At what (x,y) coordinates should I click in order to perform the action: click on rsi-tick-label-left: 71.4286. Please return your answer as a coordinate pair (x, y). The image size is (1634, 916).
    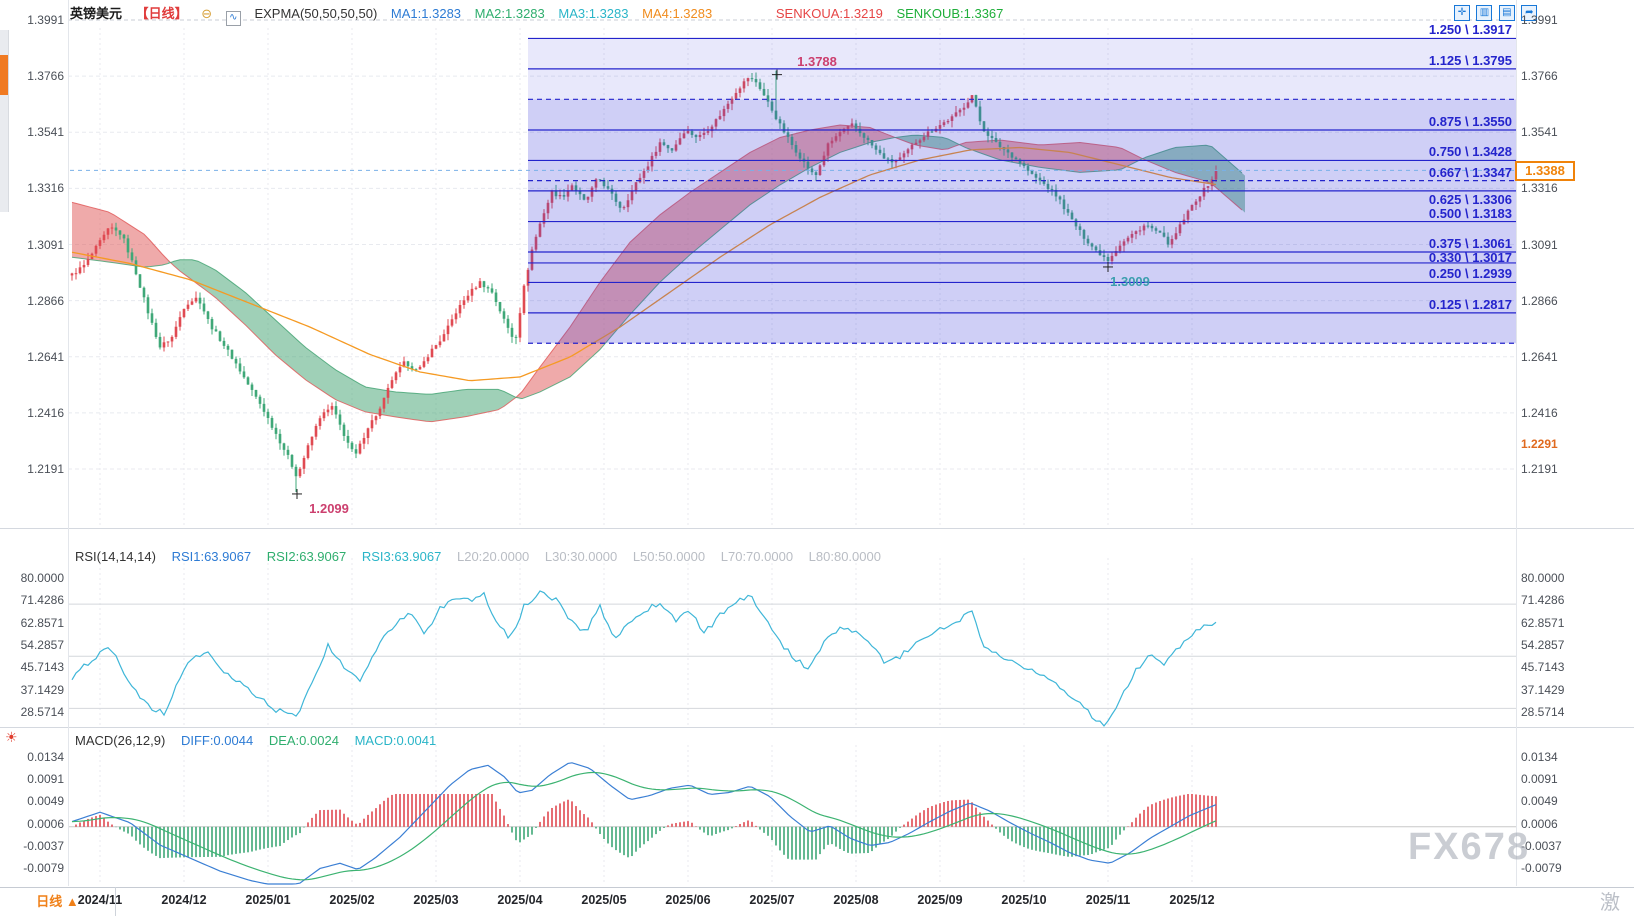
    Looking at the image, I should click on (42, 600).